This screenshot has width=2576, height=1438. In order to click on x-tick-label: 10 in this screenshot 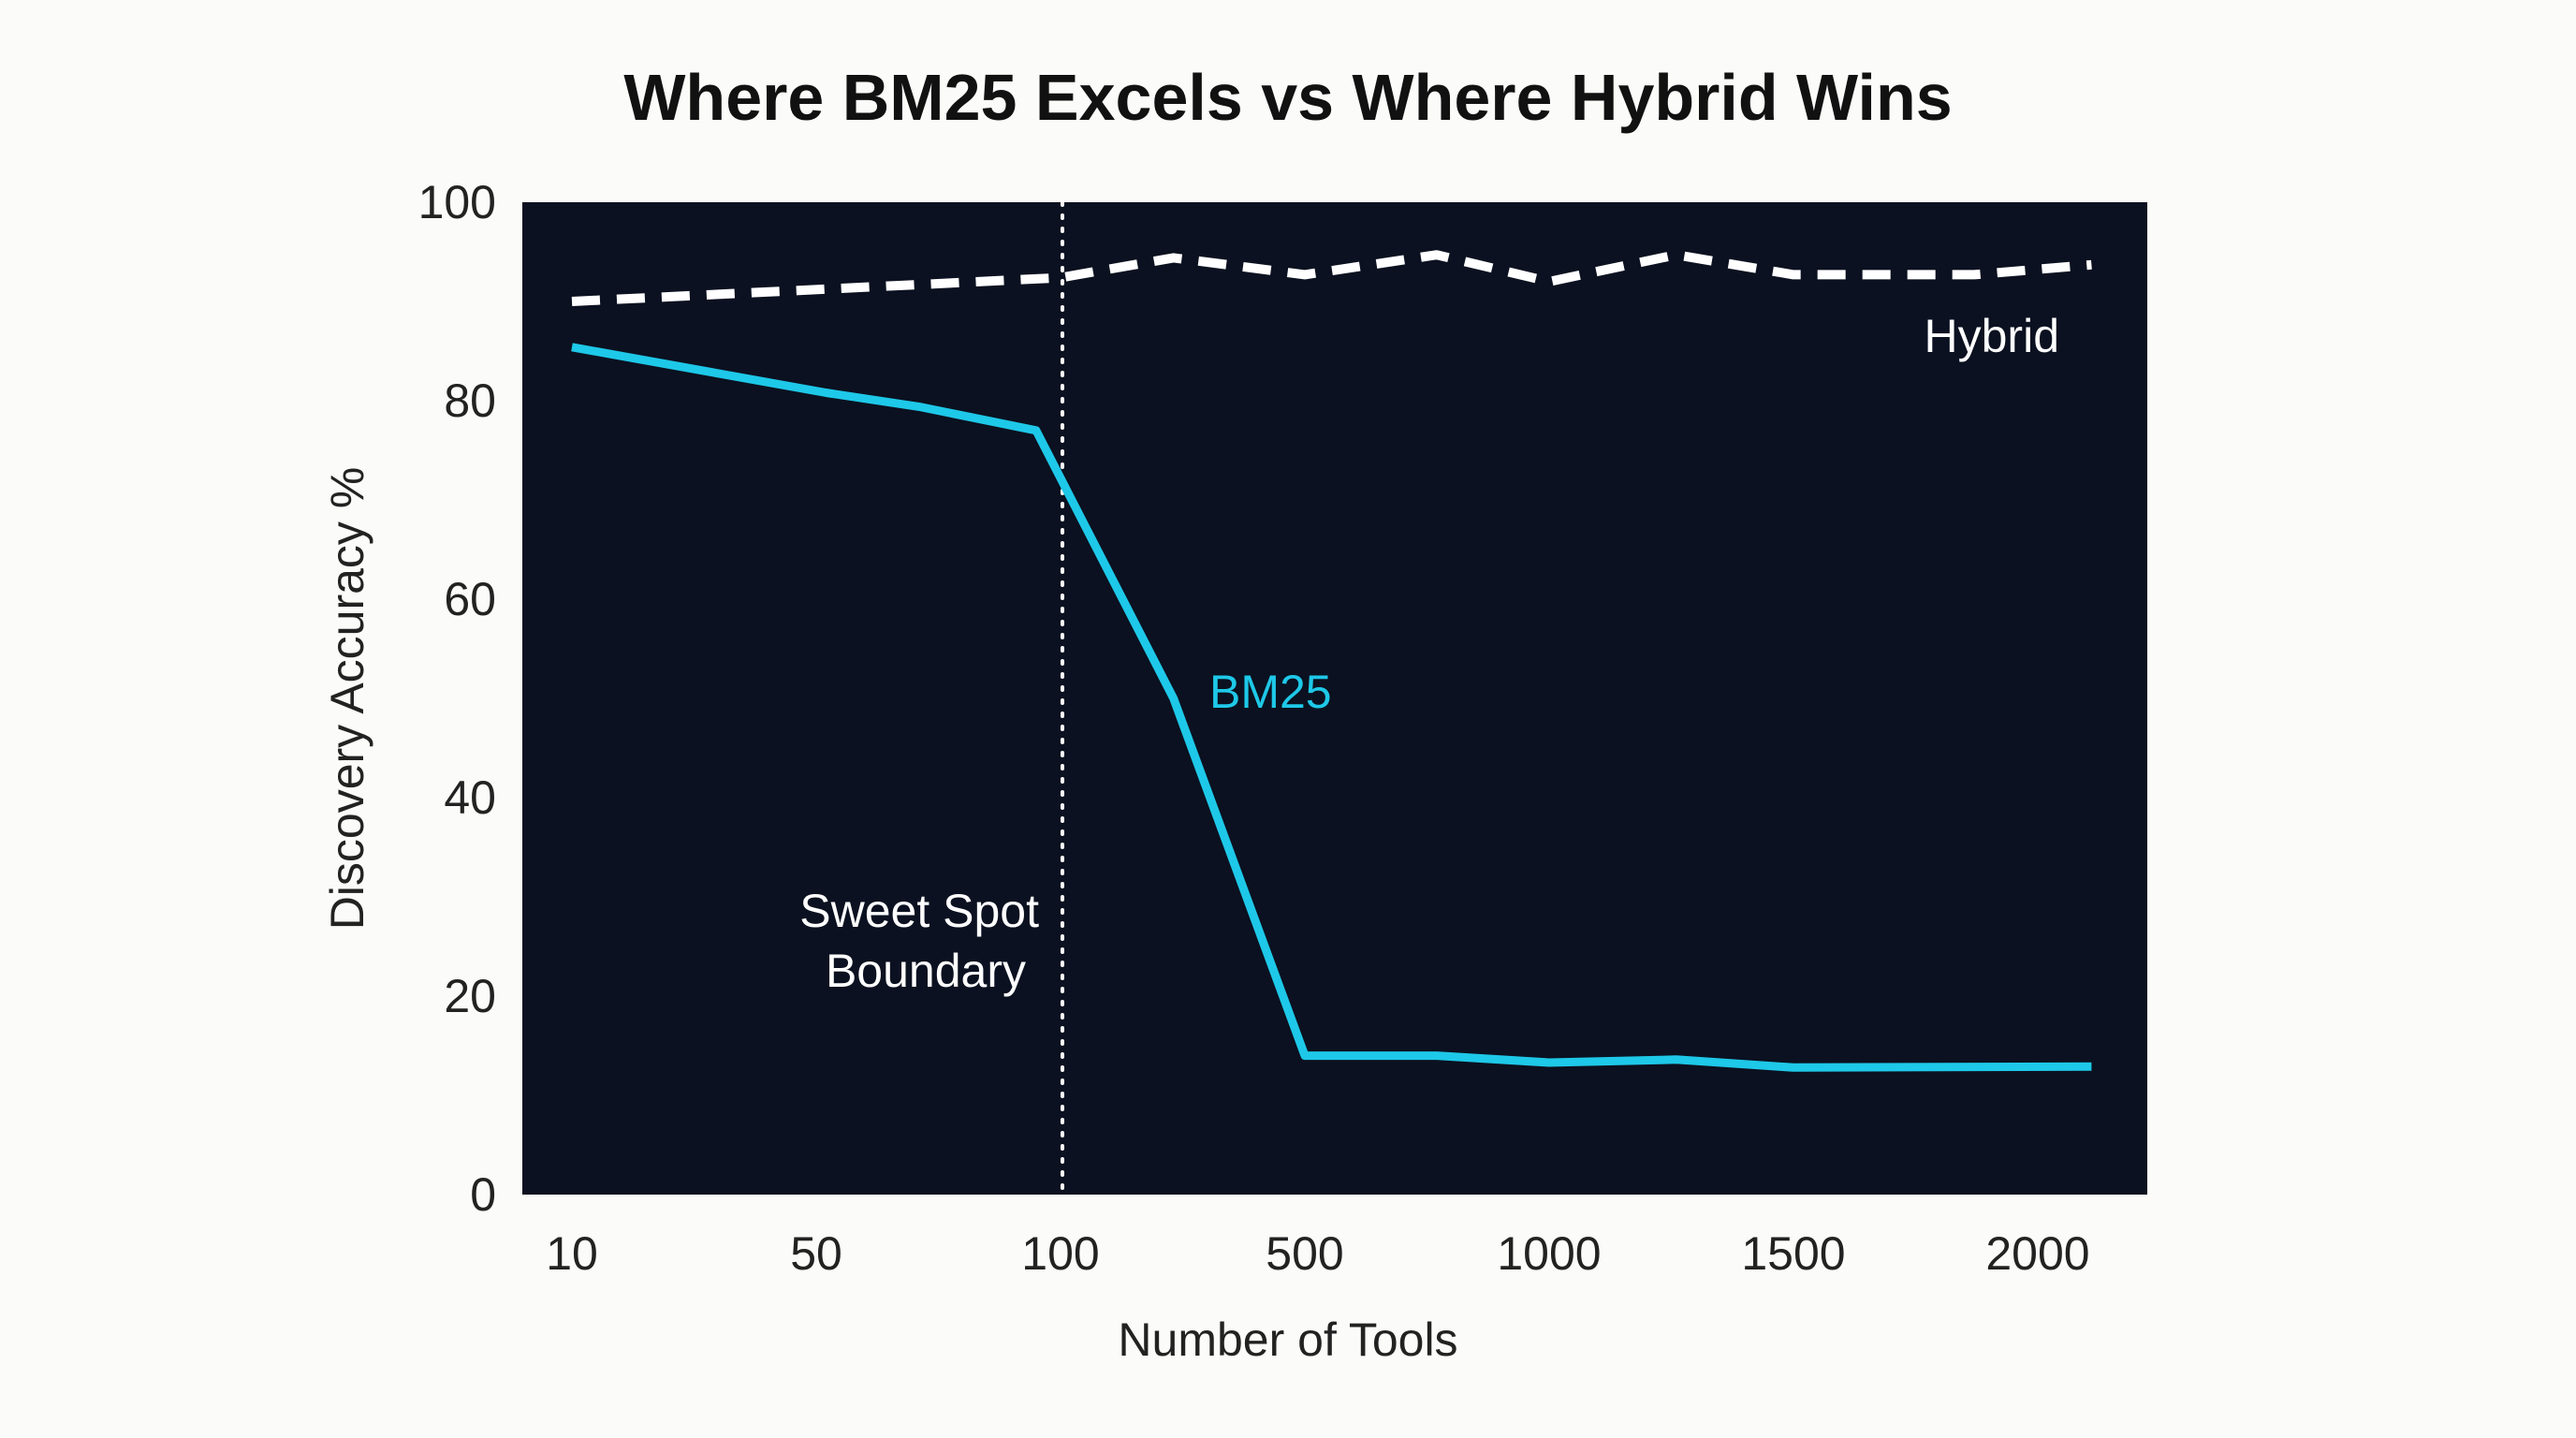, I will do `click(572, 1253)`.